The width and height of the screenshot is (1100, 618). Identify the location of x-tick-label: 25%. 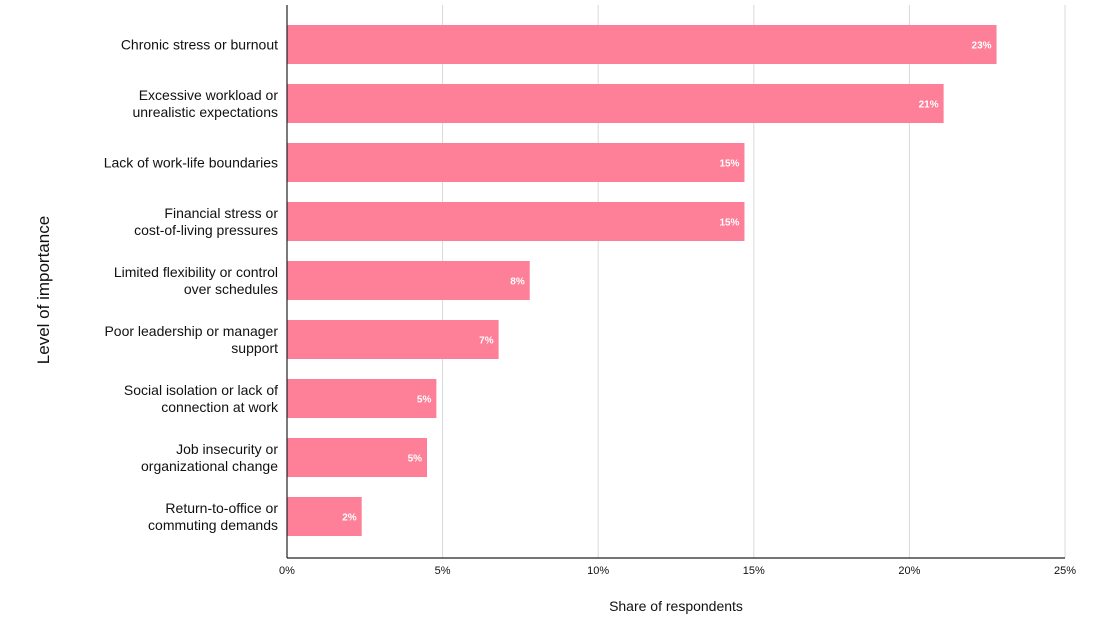
(1065, 571).